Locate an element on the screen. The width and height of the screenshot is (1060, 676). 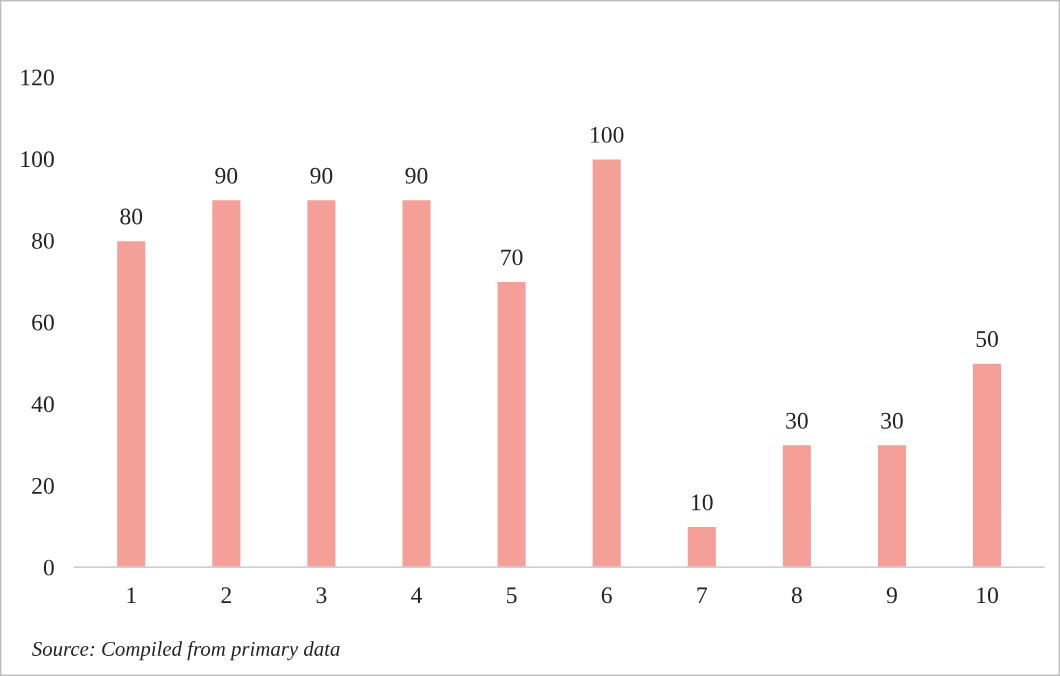
data-label: 50 is located at coordinates (987, 339).